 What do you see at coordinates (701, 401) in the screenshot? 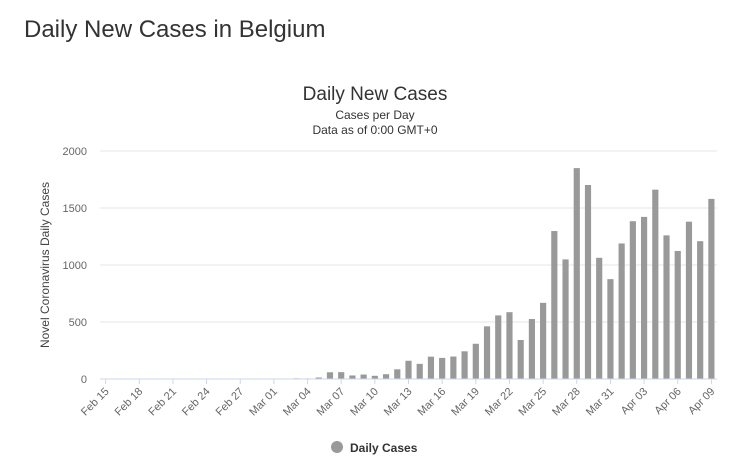
I see `x-tick-label: Apr 09` at bounding box center [701, 401].